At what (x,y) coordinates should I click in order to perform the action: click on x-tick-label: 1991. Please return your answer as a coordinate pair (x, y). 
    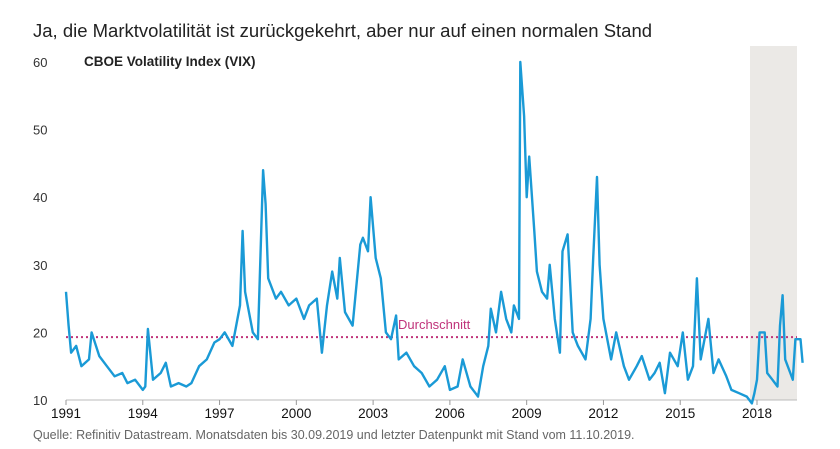
    Looking at the image, I should click on (66, 413).